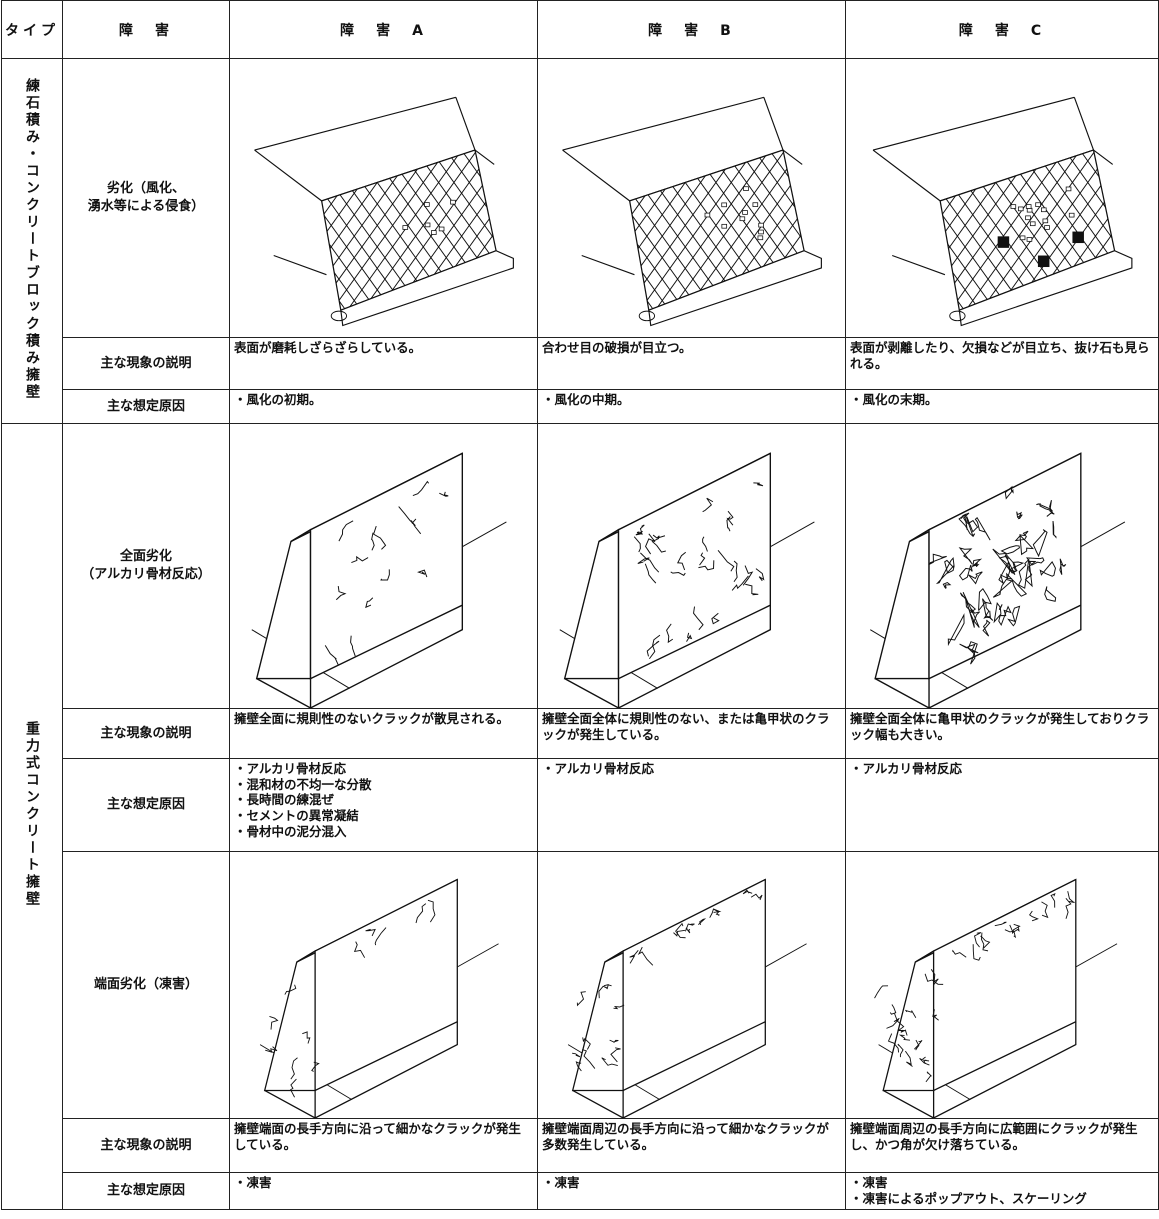  What do you see at coordinates (908, 1020) in the screenshot?
I see `wall-side` at bounding box center [908, 1020].